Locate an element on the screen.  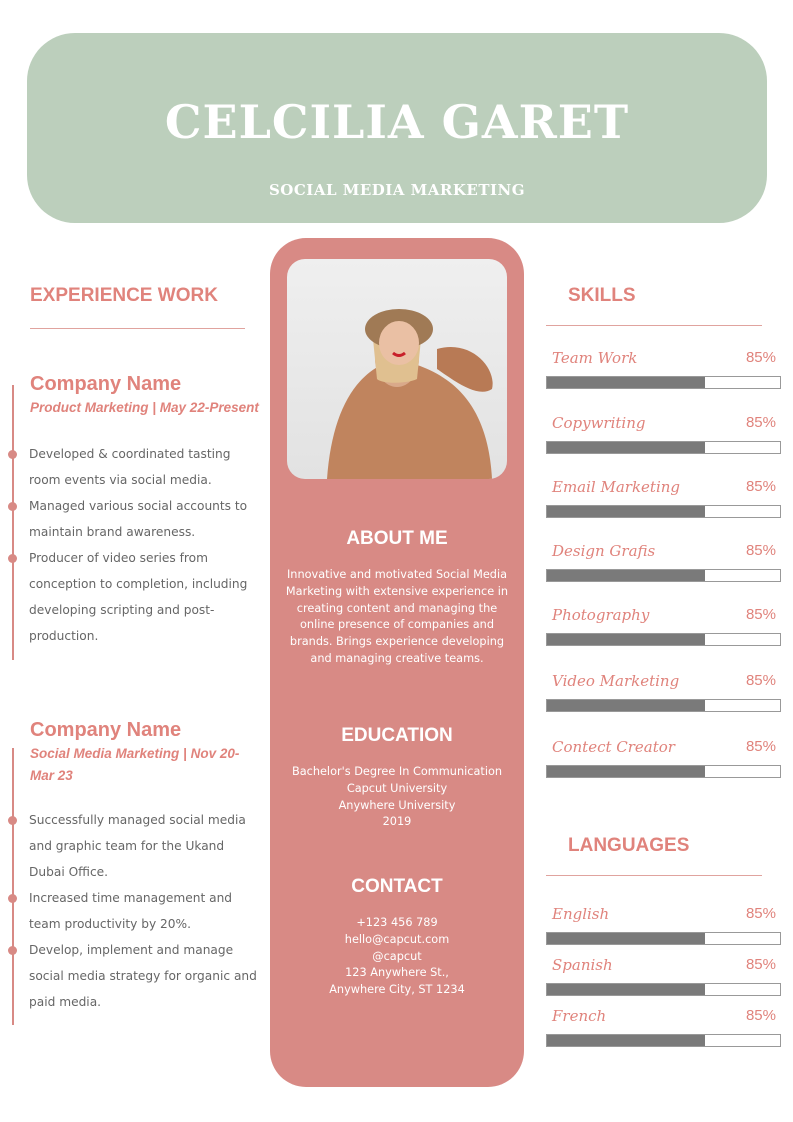
job-role: SOCIAL MEDIA MARKETING is located at coordinates (397, 190).